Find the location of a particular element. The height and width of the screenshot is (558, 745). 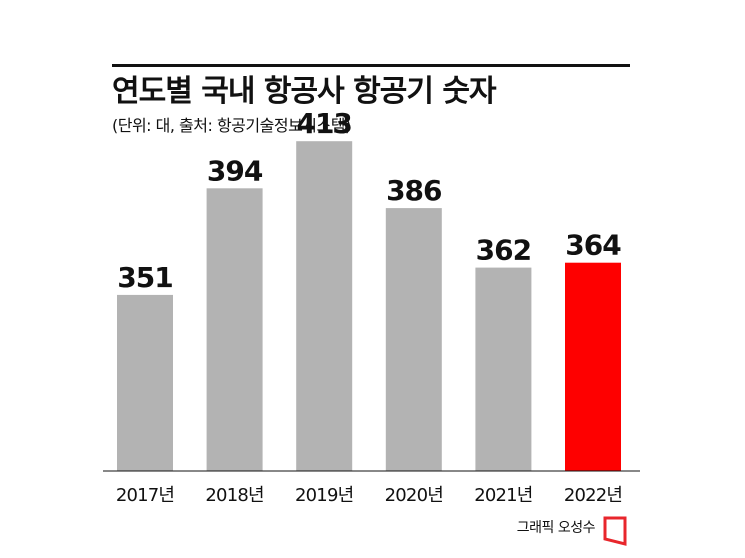

x-tick-label-2021년: 2021년 is located at coordinates (503, 495).